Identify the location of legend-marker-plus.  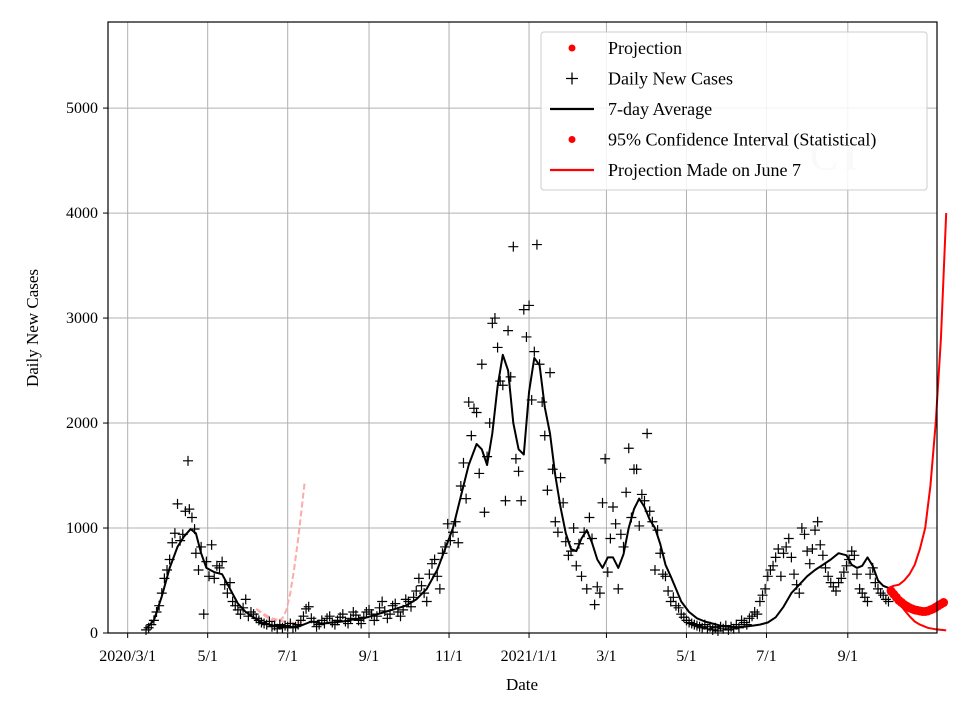
(572, 78).